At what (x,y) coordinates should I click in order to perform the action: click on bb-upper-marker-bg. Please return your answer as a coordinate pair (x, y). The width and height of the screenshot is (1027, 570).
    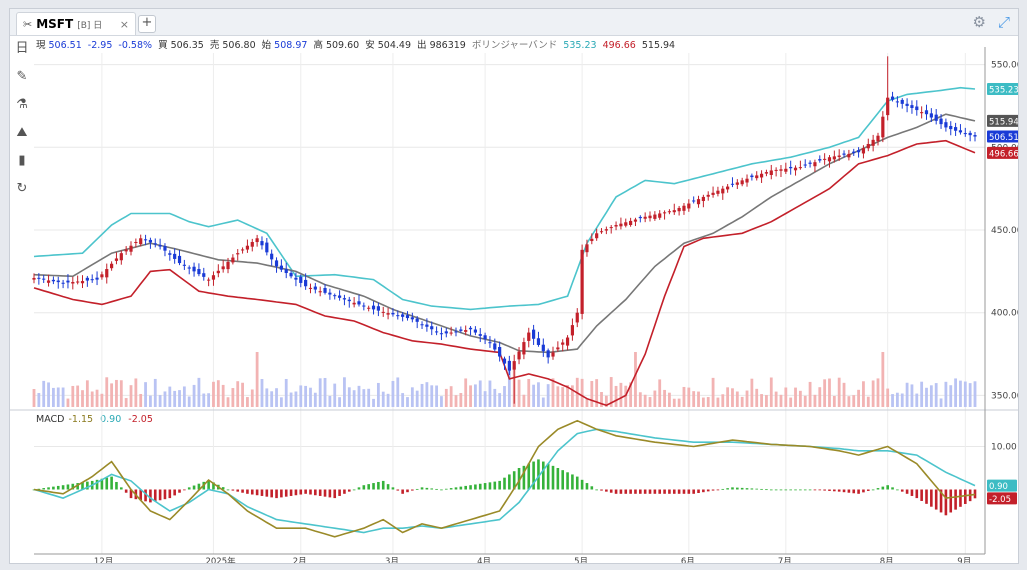
    Looking at the image, I should click on (1002, 89).